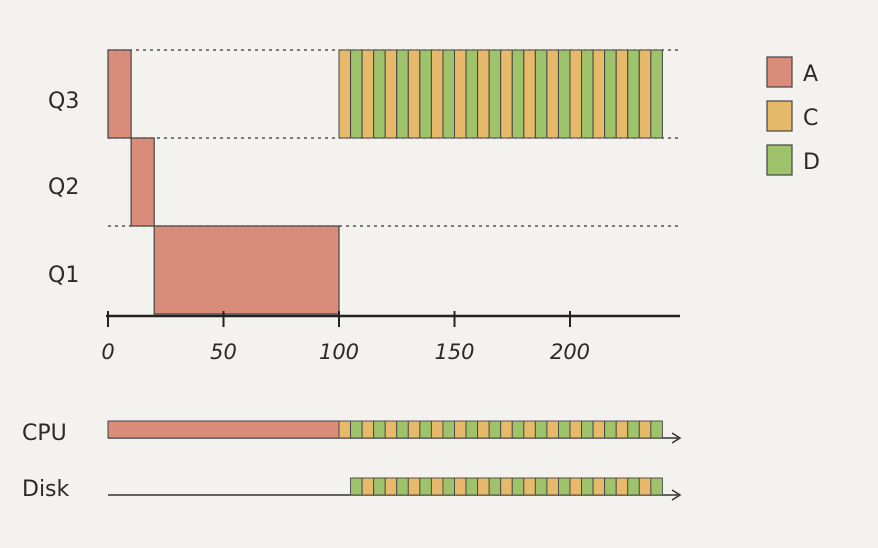  I want to click on queue-bar-q2-a, so click(142, 182).